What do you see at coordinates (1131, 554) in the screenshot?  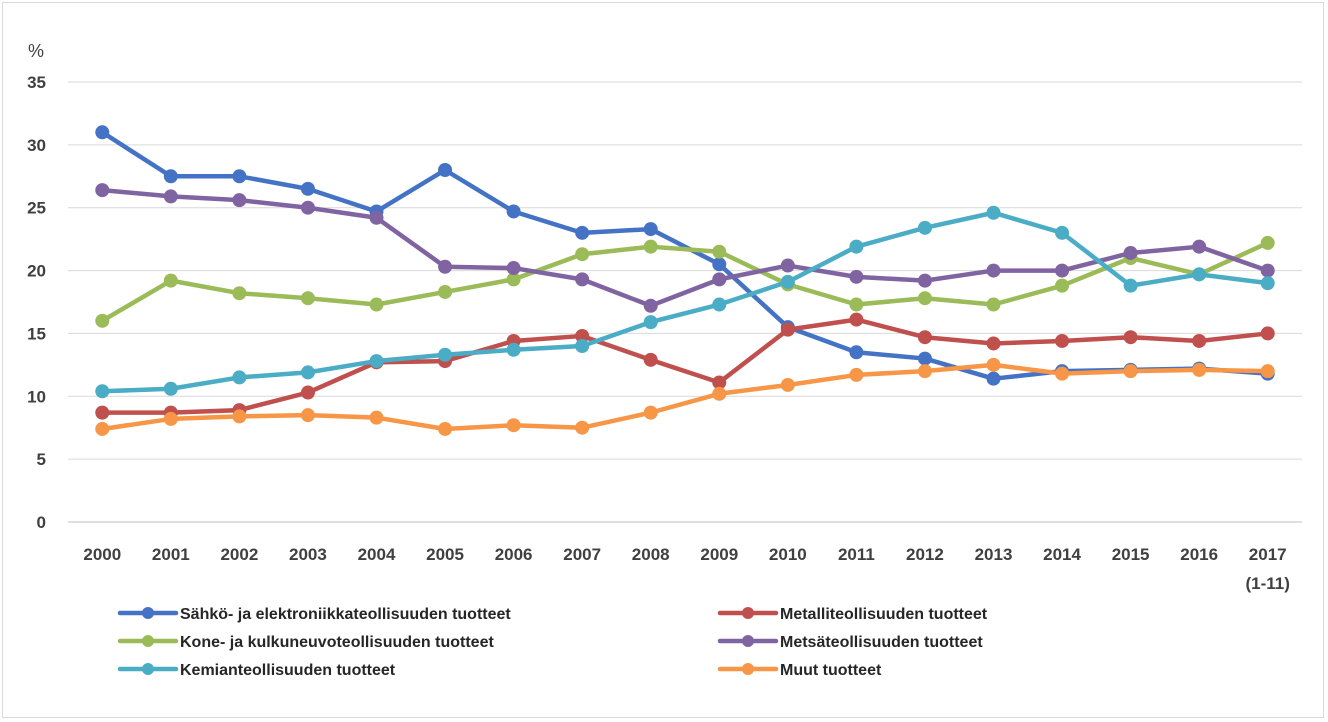 I see `x-tick-label: 2015` at bounding box center [1131, 554].